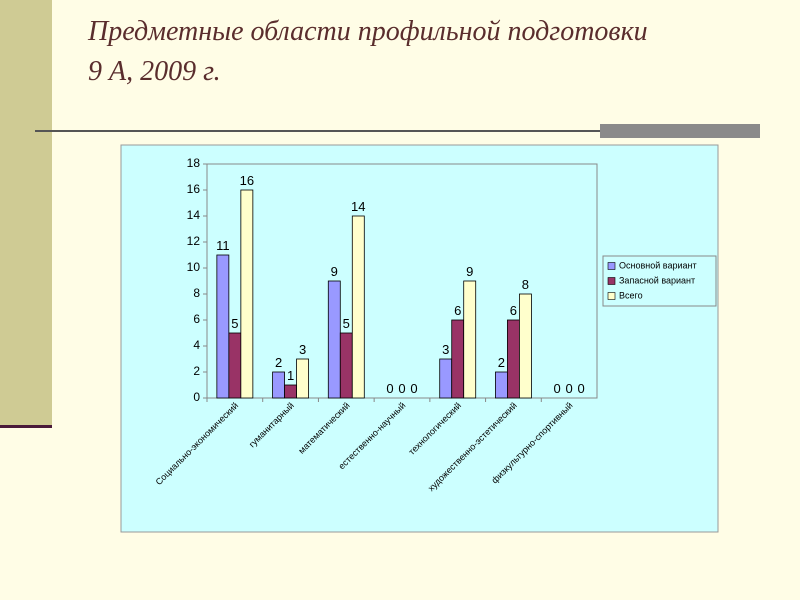 The height and width of the screenshot is (600, 800). Describe the element at coordinates (196, 397) in the screenshot. I see `y-tick-label: 0` at that location.